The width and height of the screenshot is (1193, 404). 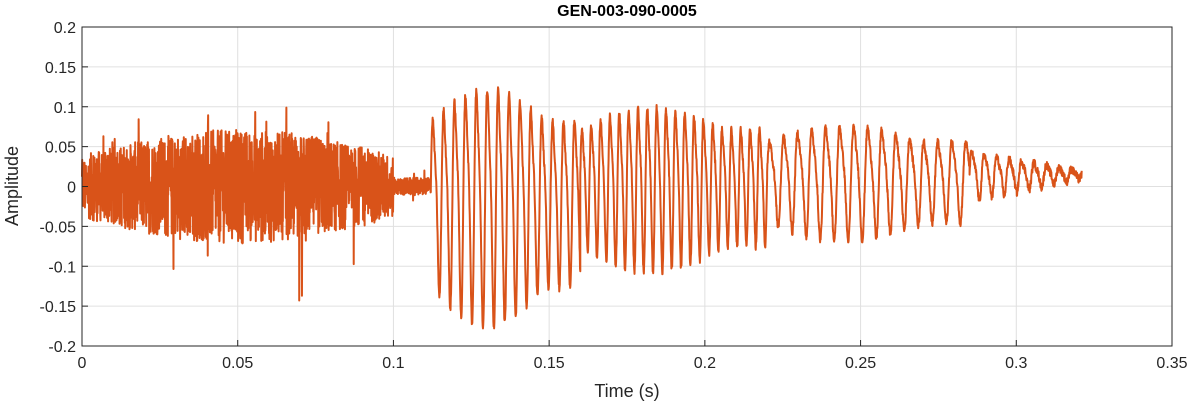 I want to click on x-tick-label: 0.05, so click(x=237, y=363).